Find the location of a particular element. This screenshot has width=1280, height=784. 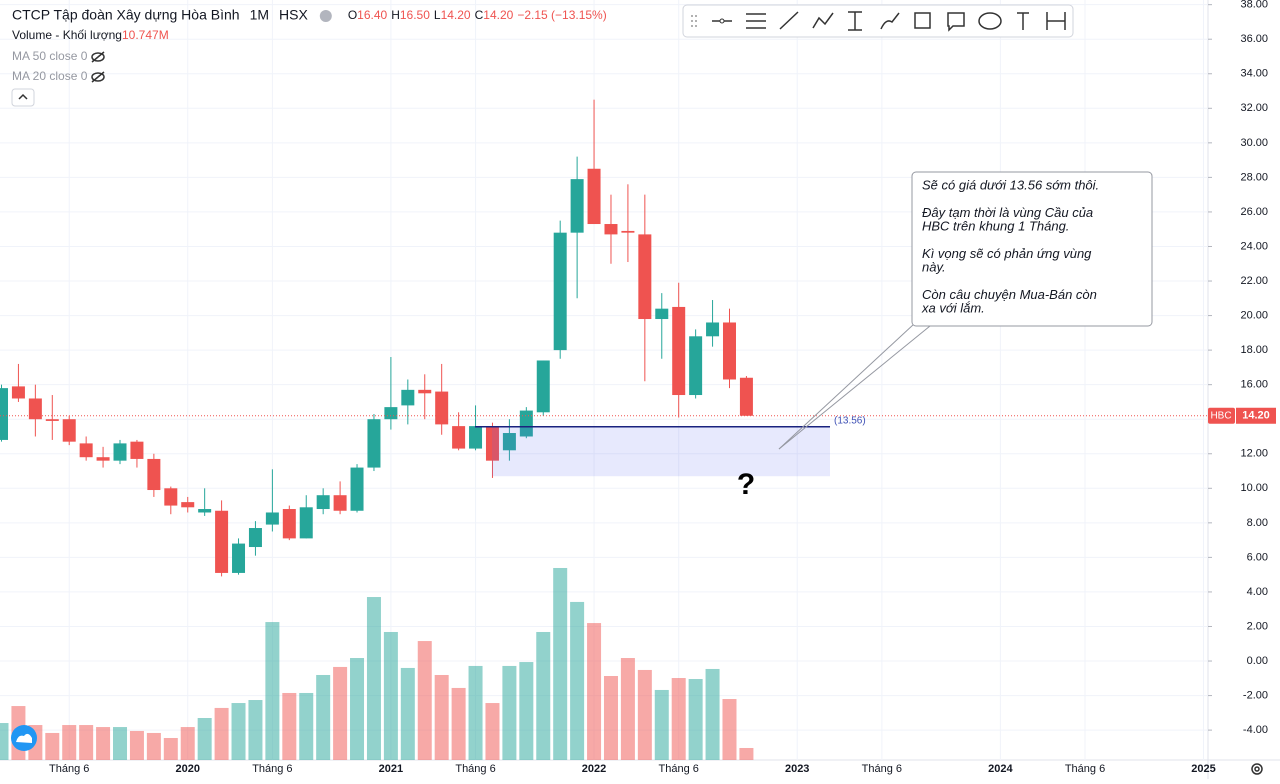

tool-text is located at coordinates (1023, 21).